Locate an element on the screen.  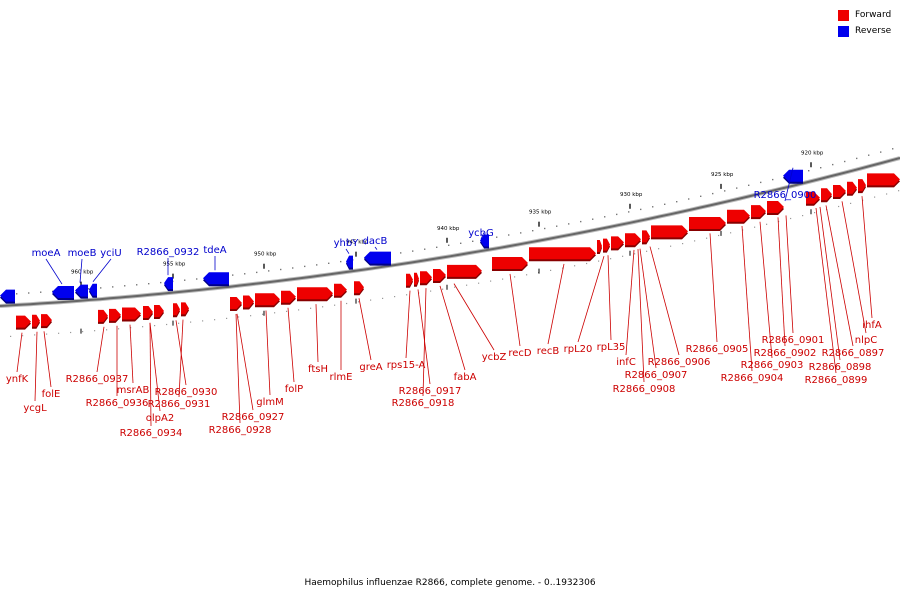
forward-gene-label: greA is located at coordinates (370, 367).